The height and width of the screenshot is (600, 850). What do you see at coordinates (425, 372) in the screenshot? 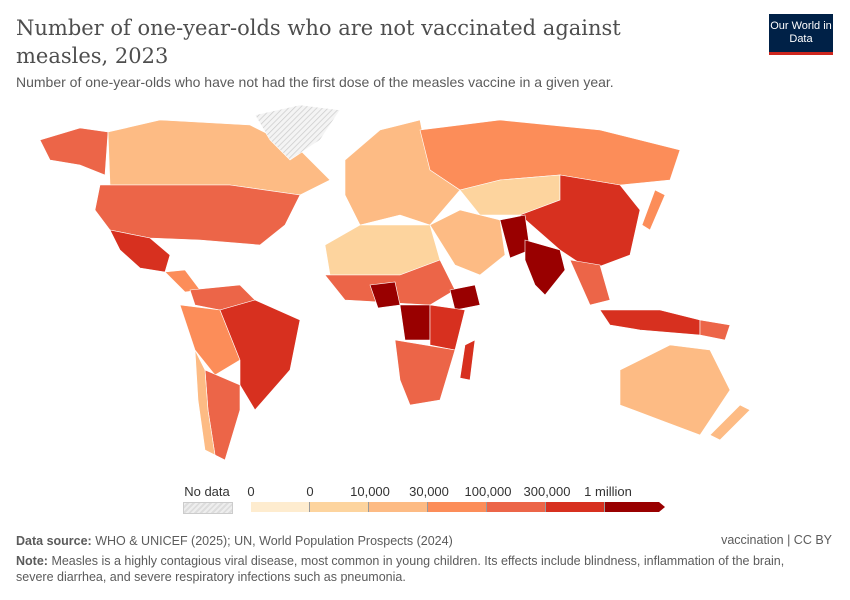
I see `region-southern-africa` at bounding box center [425, 372].